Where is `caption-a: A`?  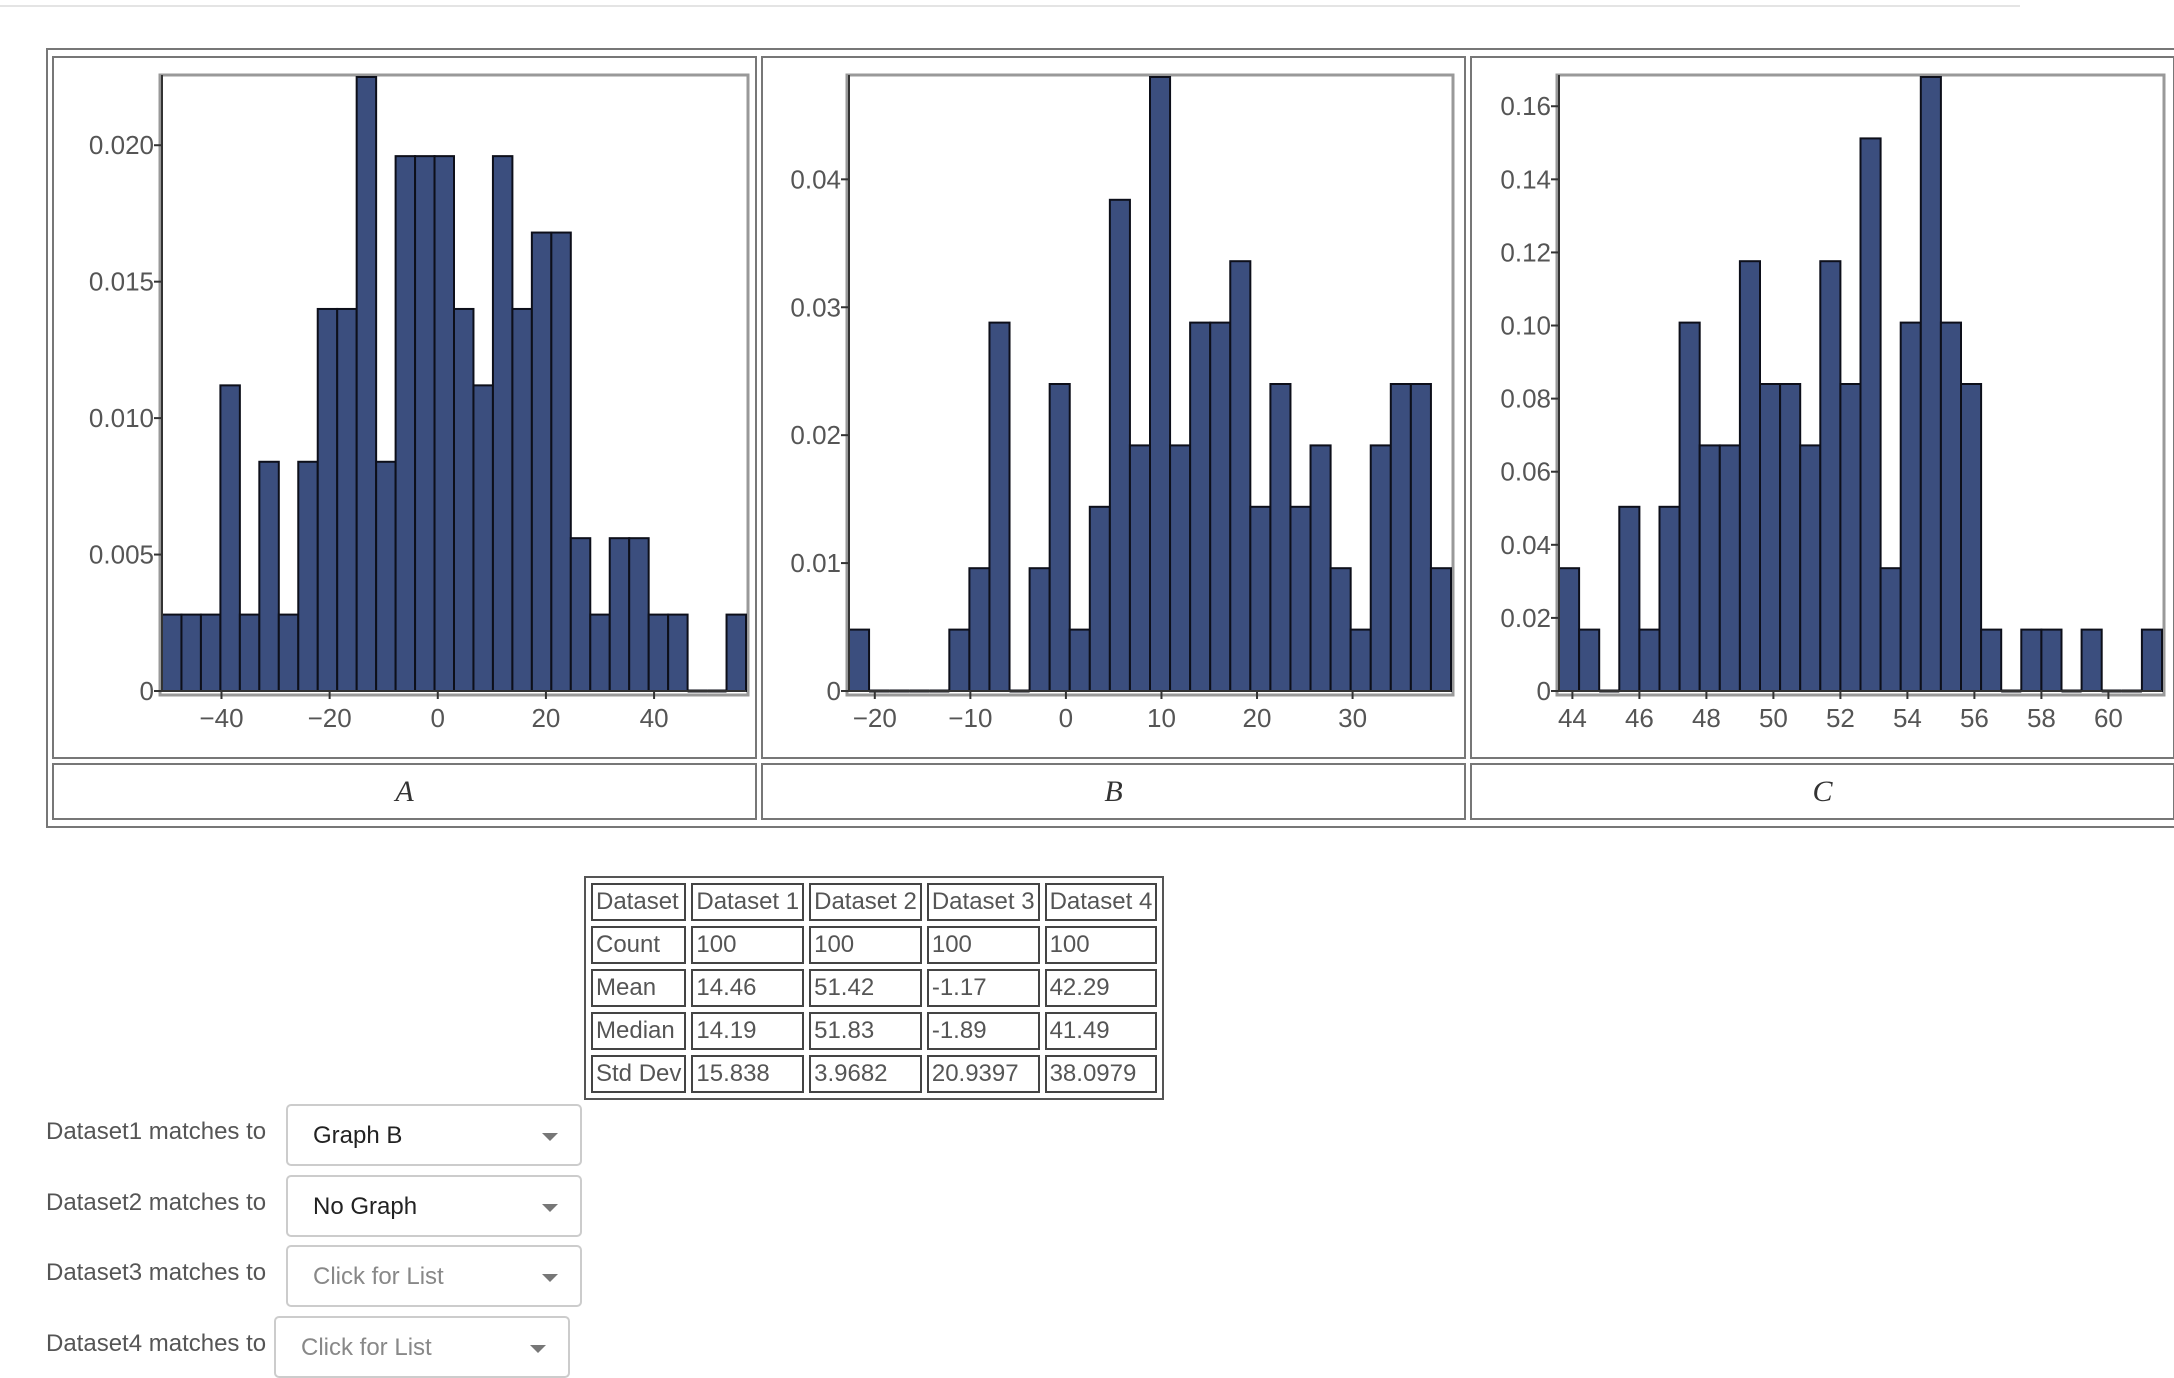
caption-a: A is located at coordinates (404, 791).